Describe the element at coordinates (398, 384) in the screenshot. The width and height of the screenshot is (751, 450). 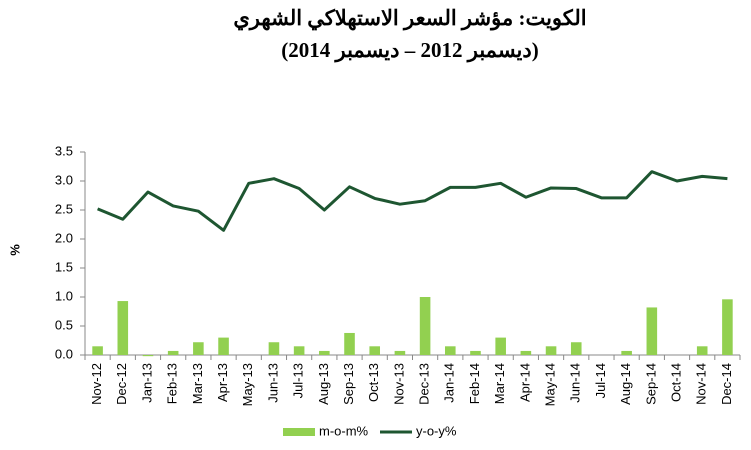
I see `x-tick-label: Nov-13` at that location.